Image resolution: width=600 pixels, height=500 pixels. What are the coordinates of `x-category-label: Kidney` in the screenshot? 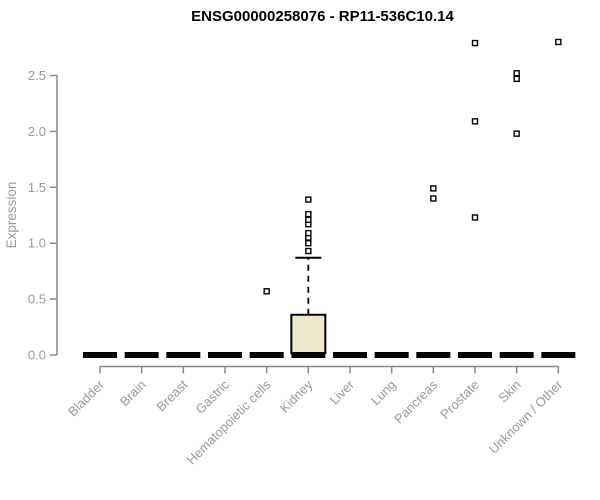 It's located at (296, 396).